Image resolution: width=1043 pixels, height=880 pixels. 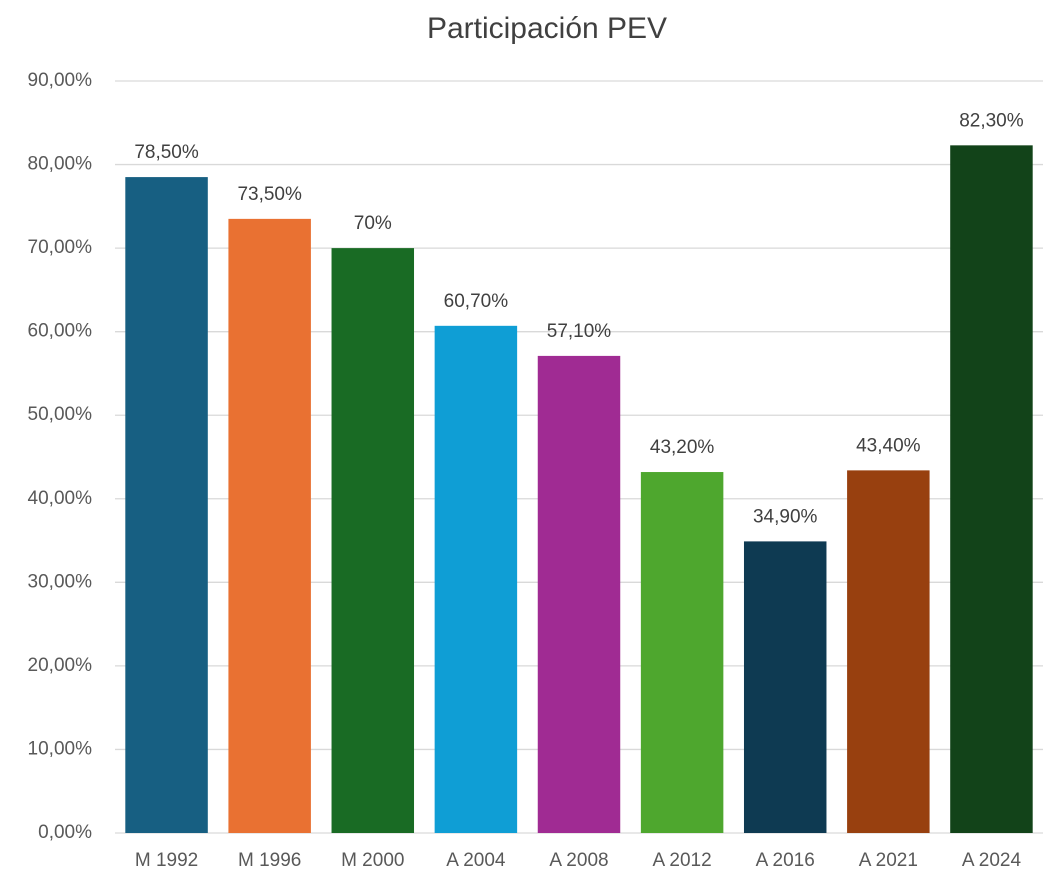 I want to click on data-label: 57,10%, so click(x=579, y=331).